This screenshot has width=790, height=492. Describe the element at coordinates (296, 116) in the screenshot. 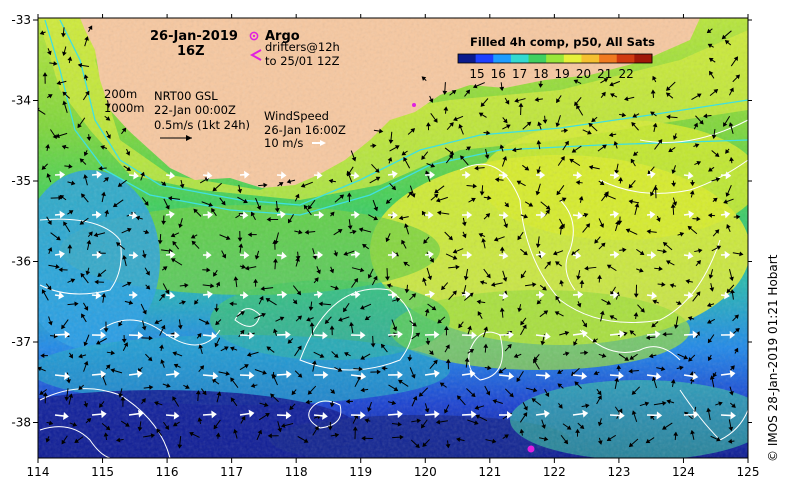

I see `svg-text: WindSpeed` at that location.